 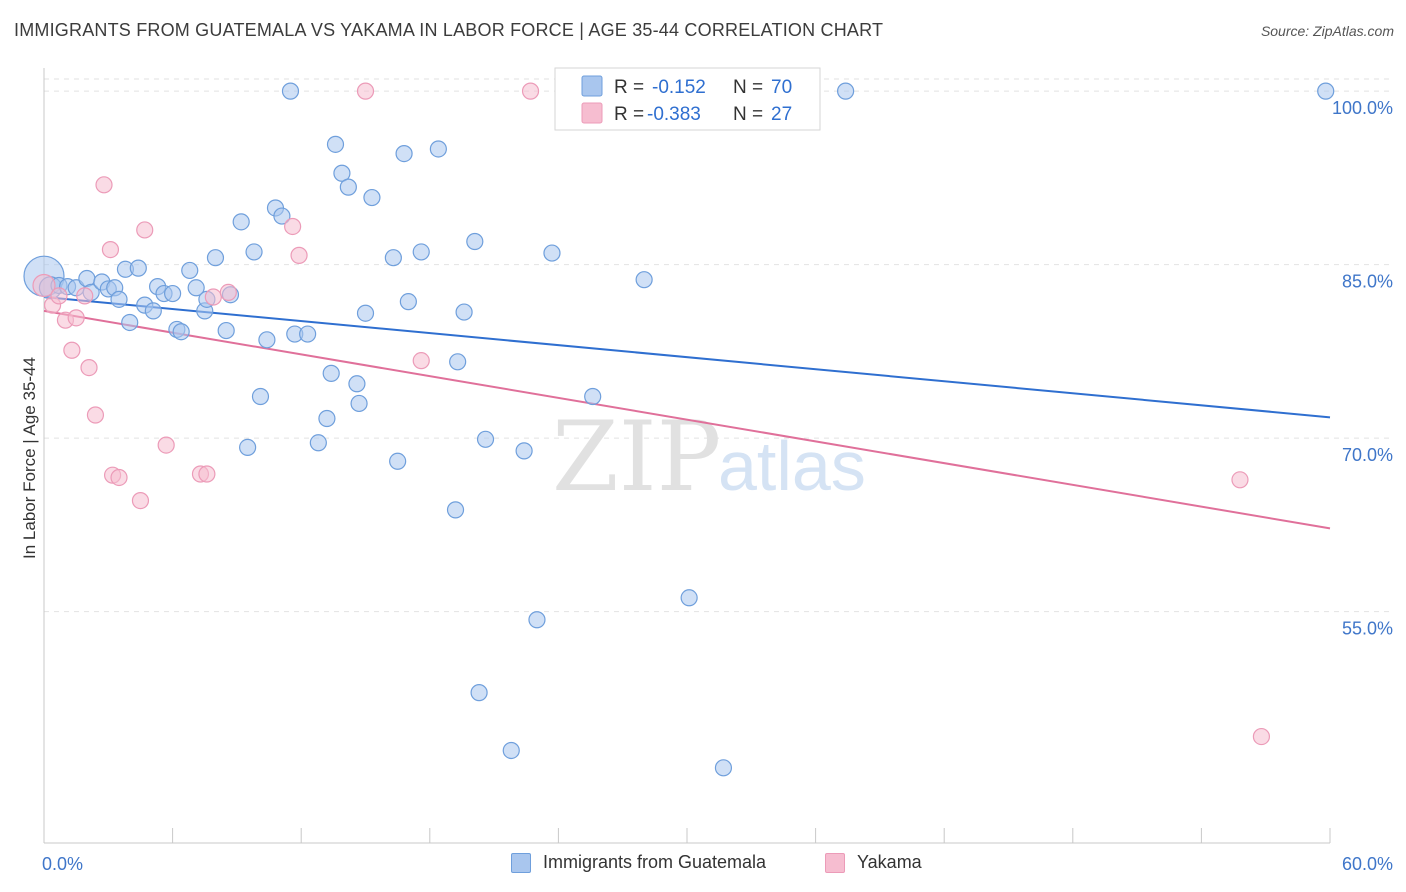 I want to click on watermark: ZIP atlas, so click(x=709, y=457).